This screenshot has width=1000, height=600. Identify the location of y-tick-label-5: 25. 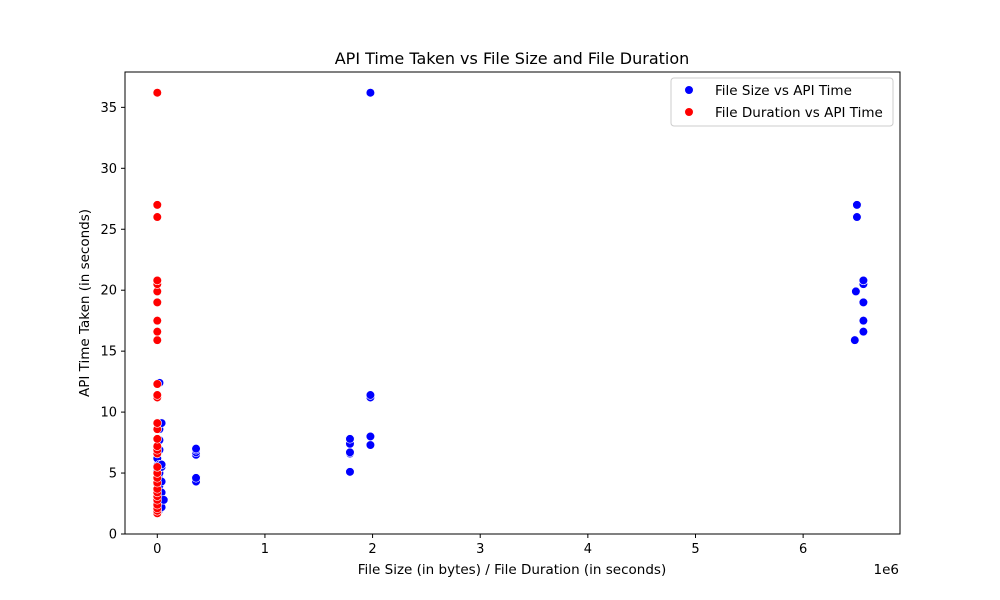
(108, 230).